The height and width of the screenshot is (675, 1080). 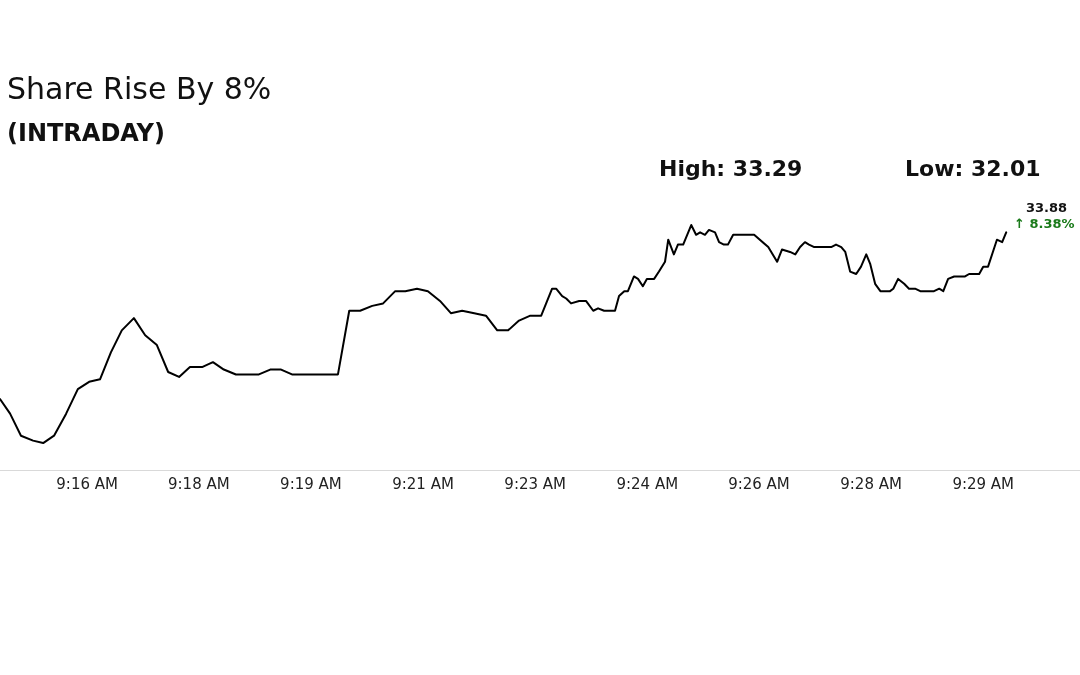 What do you see at coordinates (759, 484) in the screenshot?
I see `x-tick-label: 9:26 AM` at bounding box center [759, 484].